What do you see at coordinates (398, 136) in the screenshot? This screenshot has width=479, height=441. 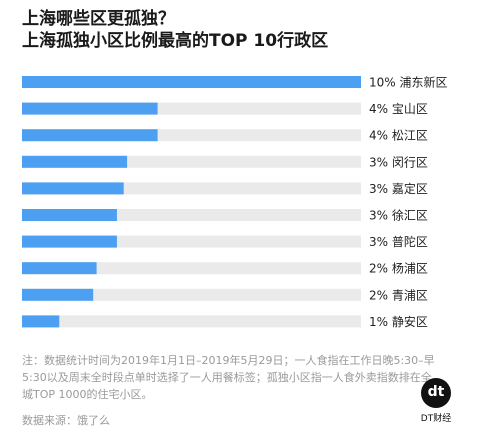 I see `bar-label: 4% 松江区` at bounding box center [398, 136].